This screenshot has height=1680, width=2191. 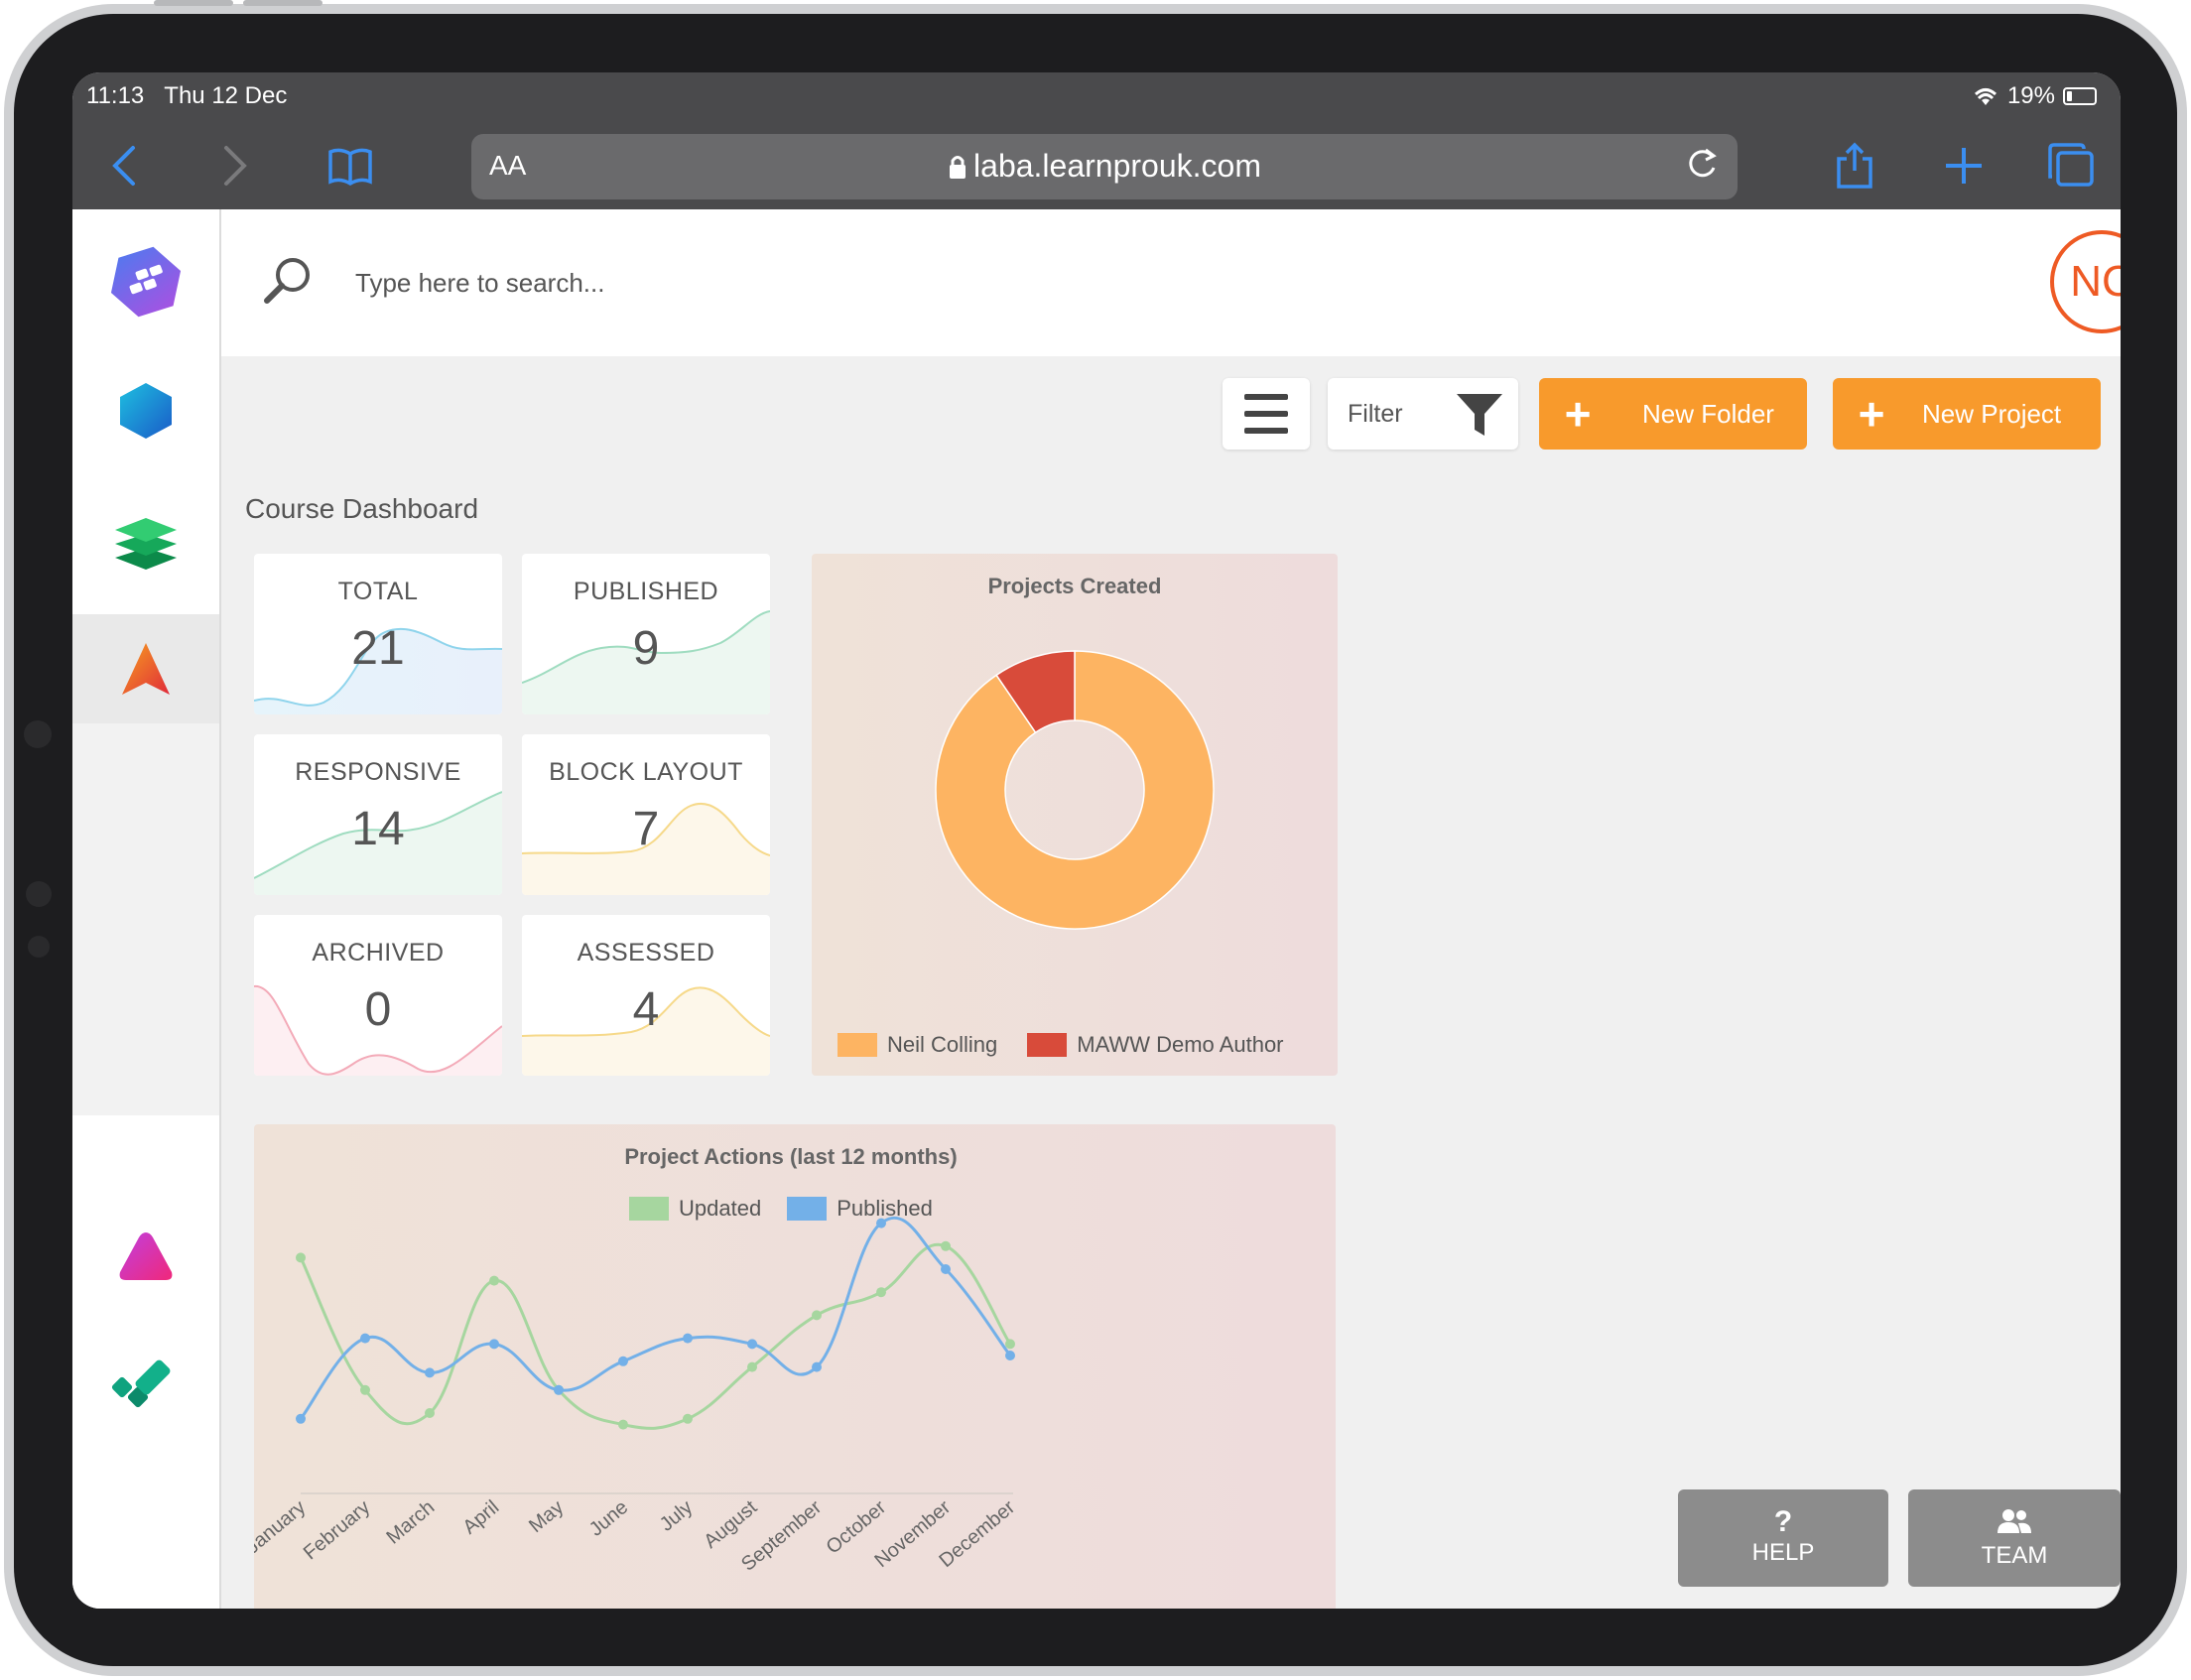 I want to click on stat-card-assessed: ASSESSED 4, so click(x=646, y=995).